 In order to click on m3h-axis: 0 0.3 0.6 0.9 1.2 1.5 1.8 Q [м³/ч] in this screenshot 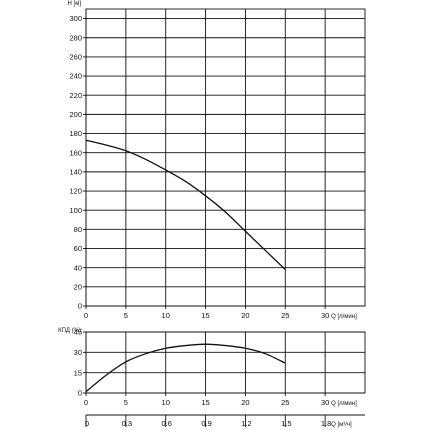, I will do `click(225, 421)`.